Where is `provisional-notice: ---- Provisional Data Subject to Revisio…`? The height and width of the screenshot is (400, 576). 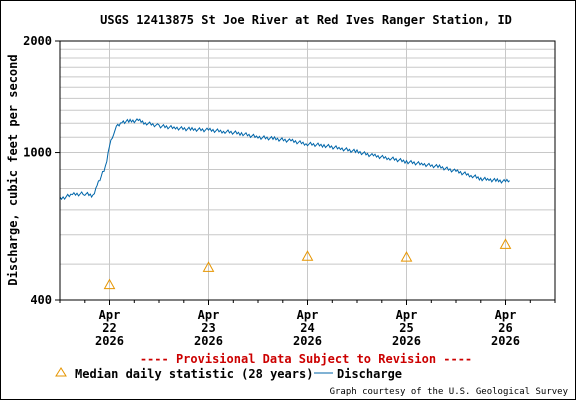
provisional-notice: ---- Provisional Data Subject to Revisio… is located at coordinates (306, 359).